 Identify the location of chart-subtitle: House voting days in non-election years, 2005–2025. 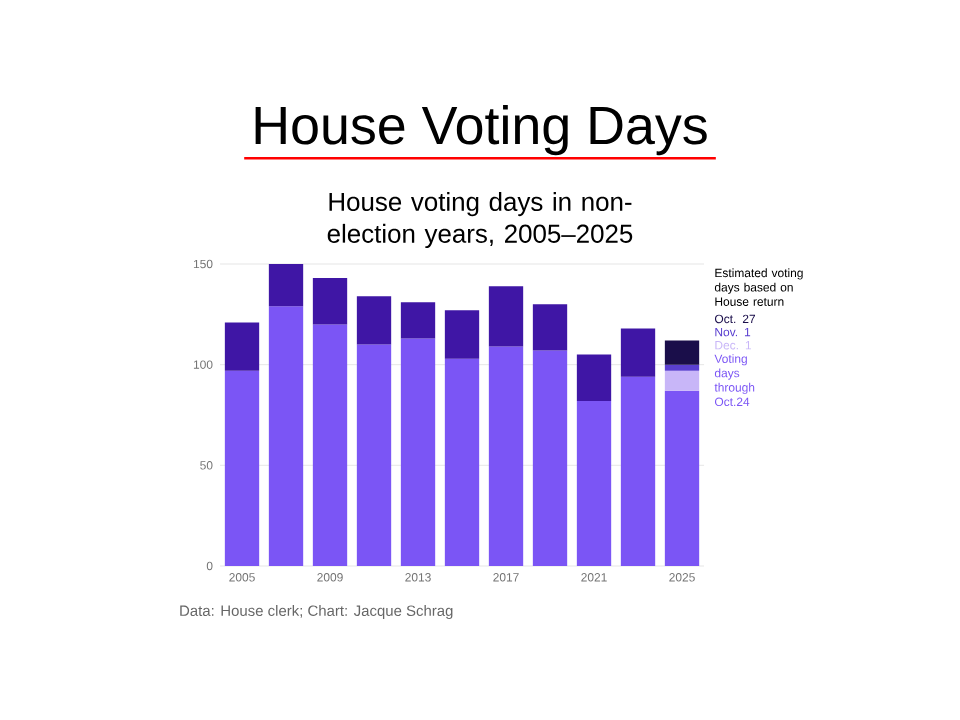
(480, 220).